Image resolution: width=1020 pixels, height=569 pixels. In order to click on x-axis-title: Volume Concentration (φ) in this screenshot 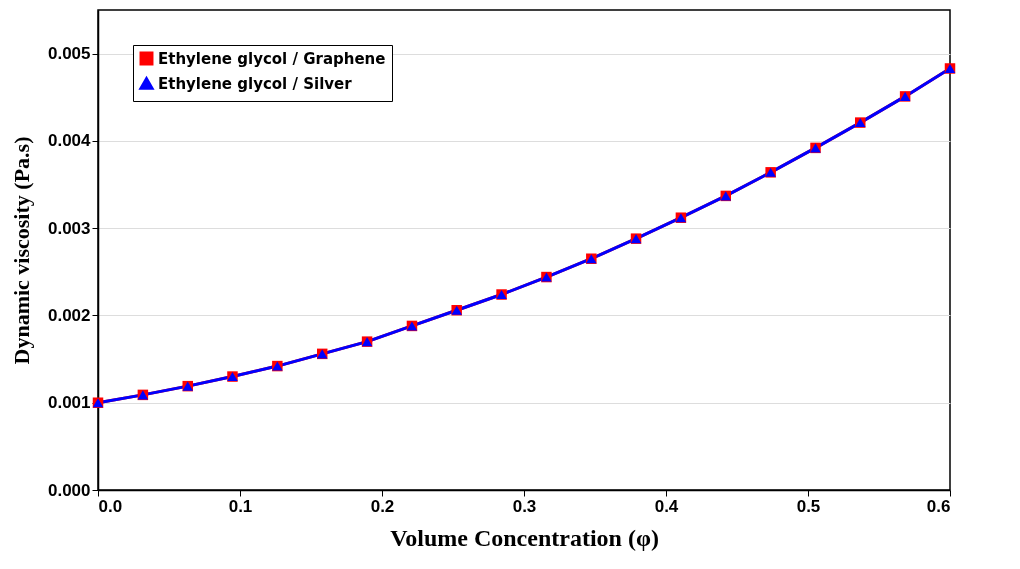, I will do `click(524, 537)`.